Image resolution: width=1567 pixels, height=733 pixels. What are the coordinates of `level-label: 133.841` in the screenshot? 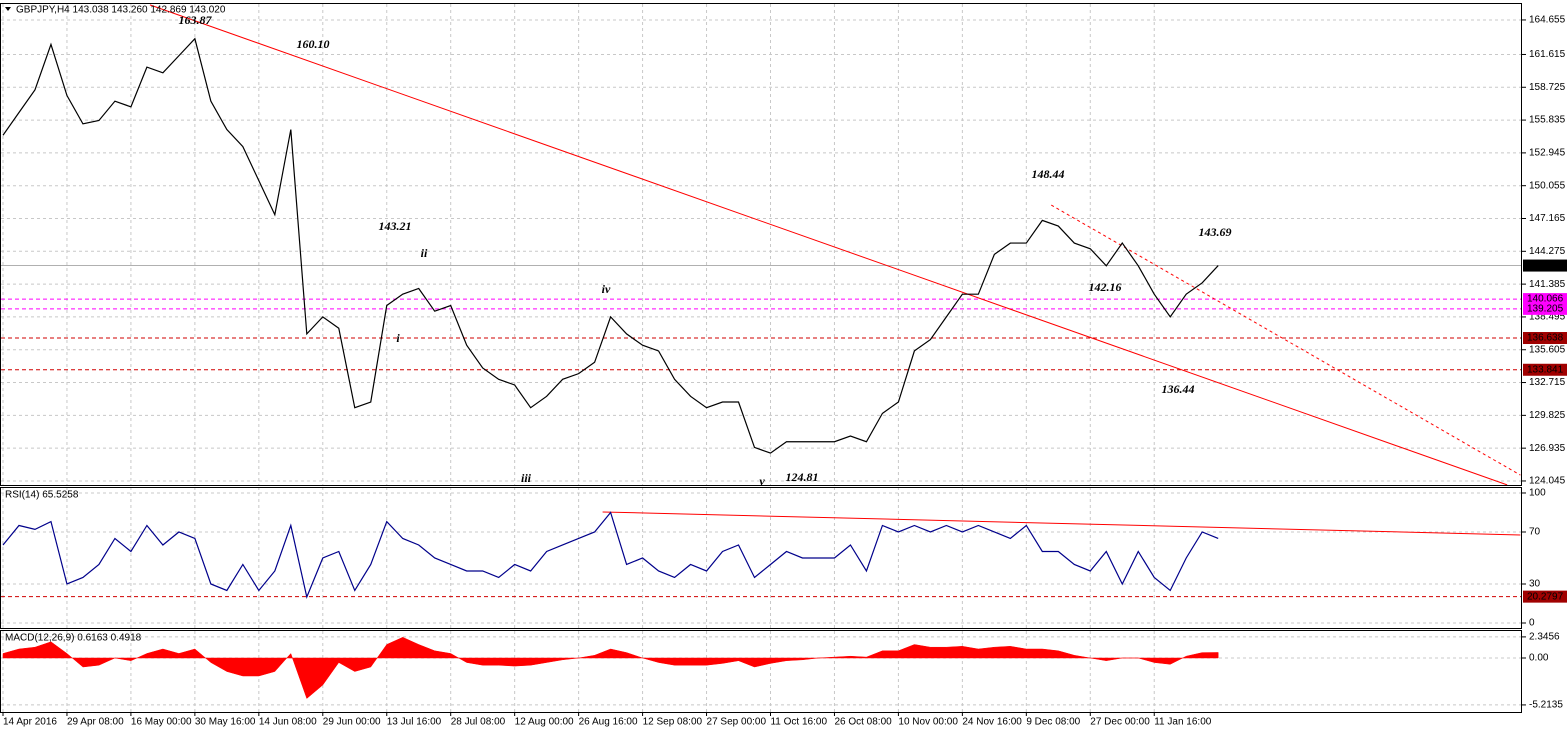 It's located at (1545, 369).